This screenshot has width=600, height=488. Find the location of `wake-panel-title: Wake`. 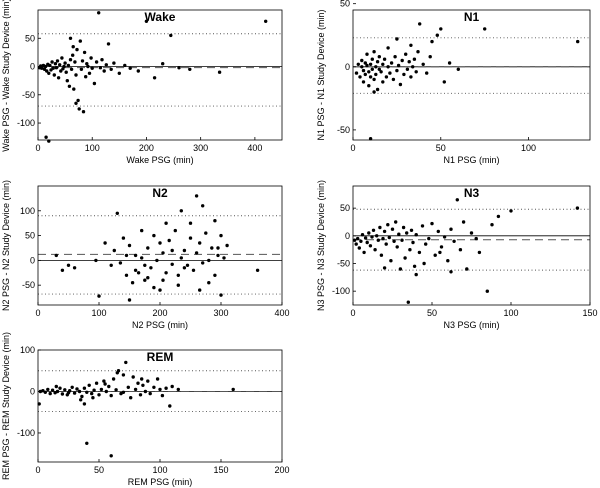

wake-panel-title: Wake is located at coordinates (160, 17).